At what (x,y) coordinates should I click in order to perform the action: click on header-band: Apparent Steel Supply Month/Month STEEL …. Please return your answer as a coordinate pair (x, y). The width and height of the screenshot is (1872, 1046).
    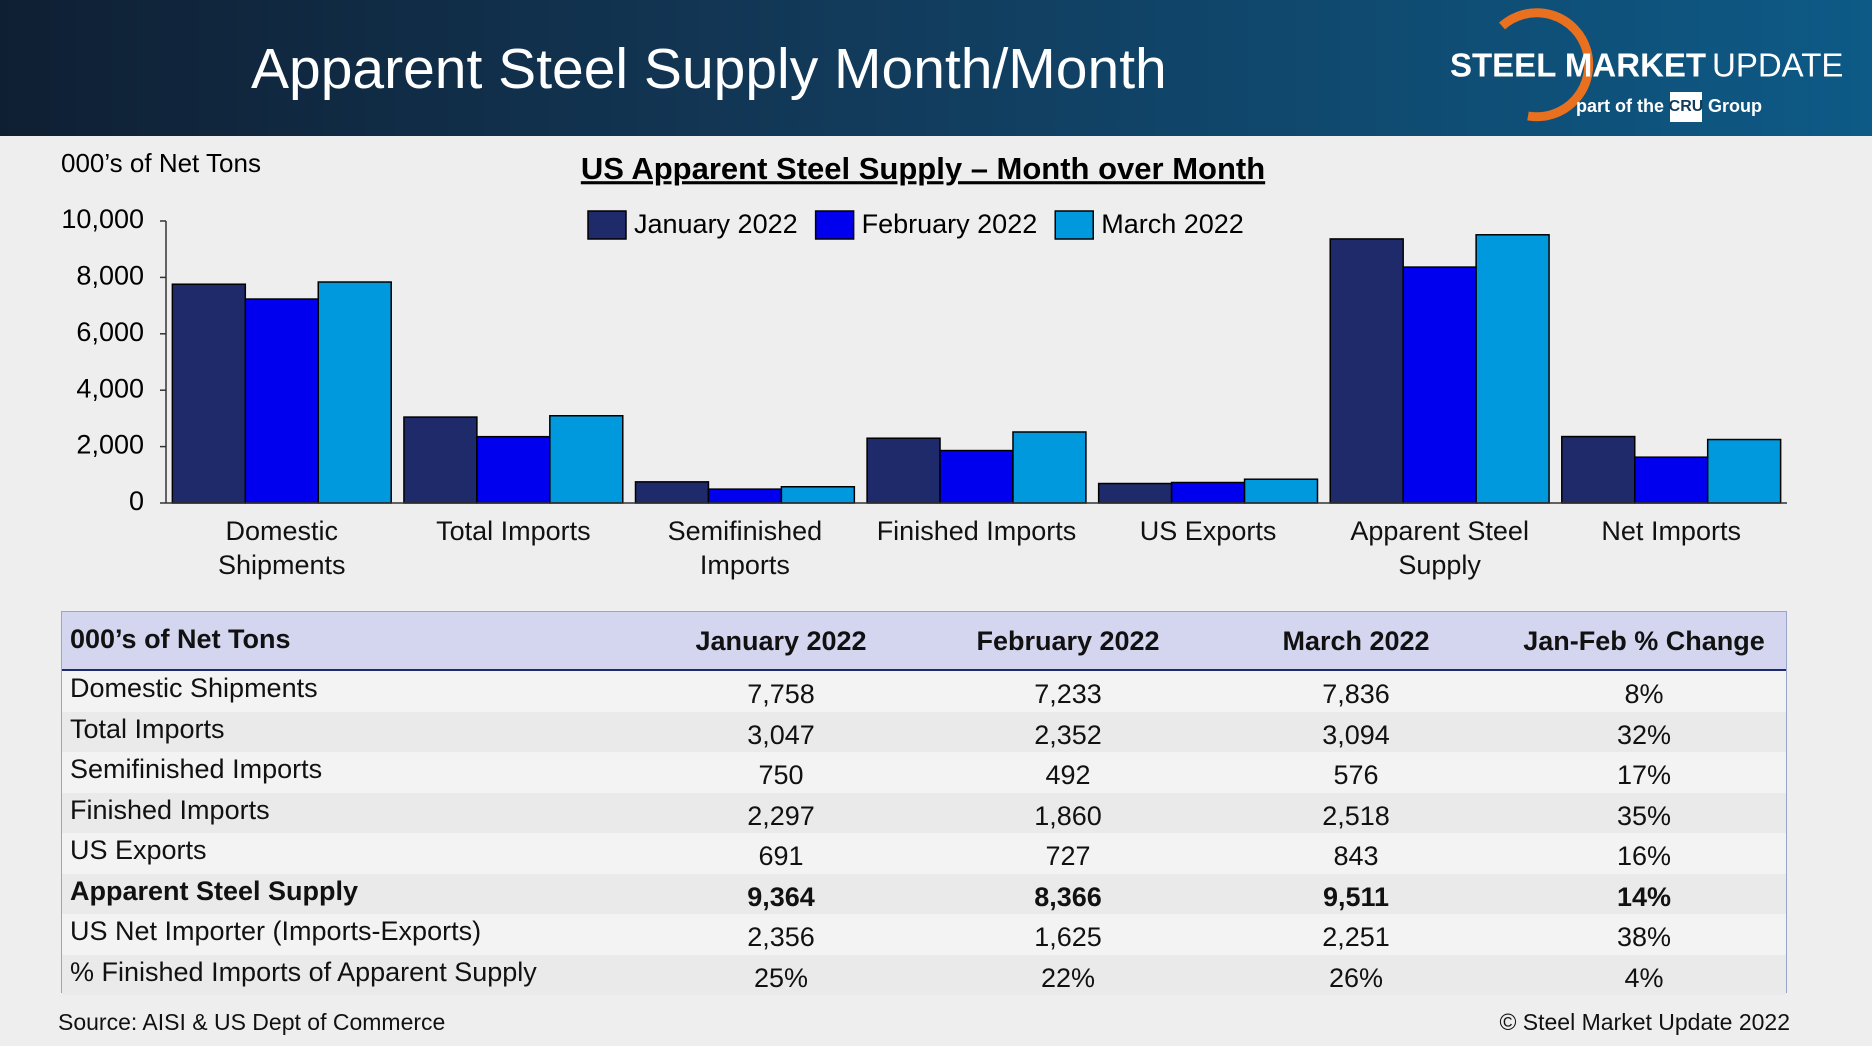
    Looking at the image, I should click on (936, 68).